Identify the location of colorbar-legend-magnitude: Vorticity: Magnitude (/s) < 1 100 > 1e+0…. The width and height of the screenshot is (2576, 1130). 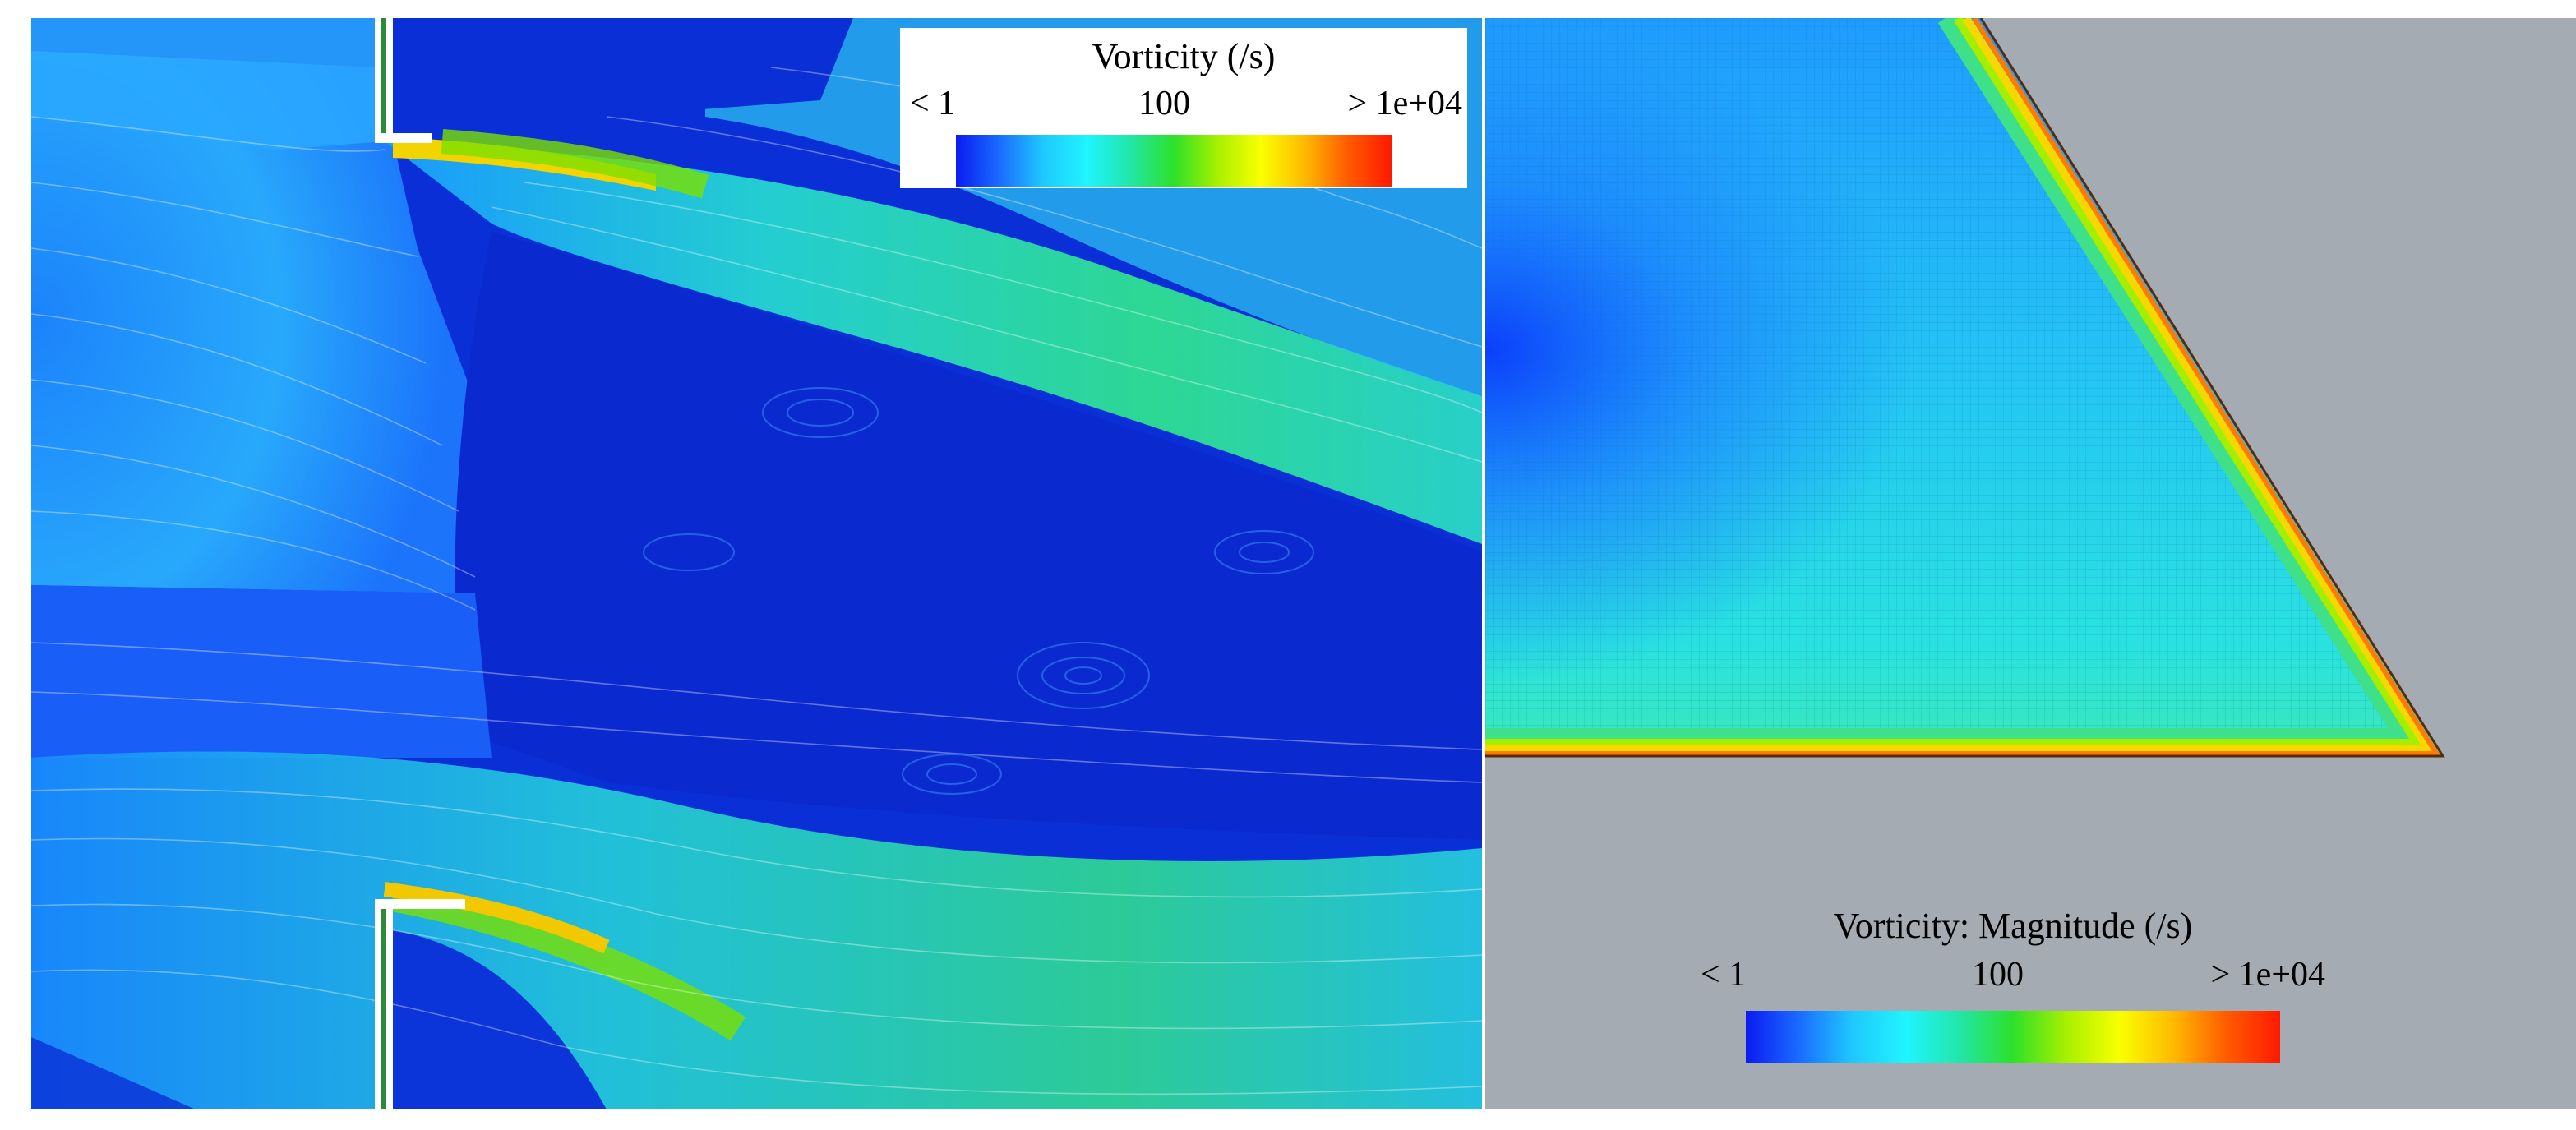
(2013, 986).